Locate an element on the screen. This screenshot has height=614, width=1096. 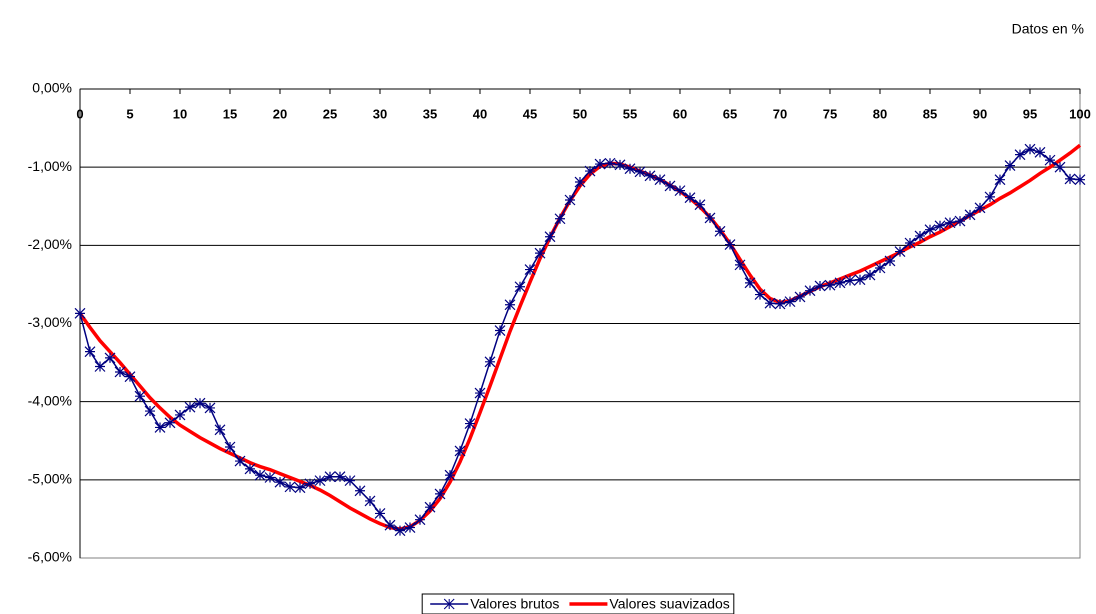
x-tick-label: 70 is located at coordinates (780, 113).